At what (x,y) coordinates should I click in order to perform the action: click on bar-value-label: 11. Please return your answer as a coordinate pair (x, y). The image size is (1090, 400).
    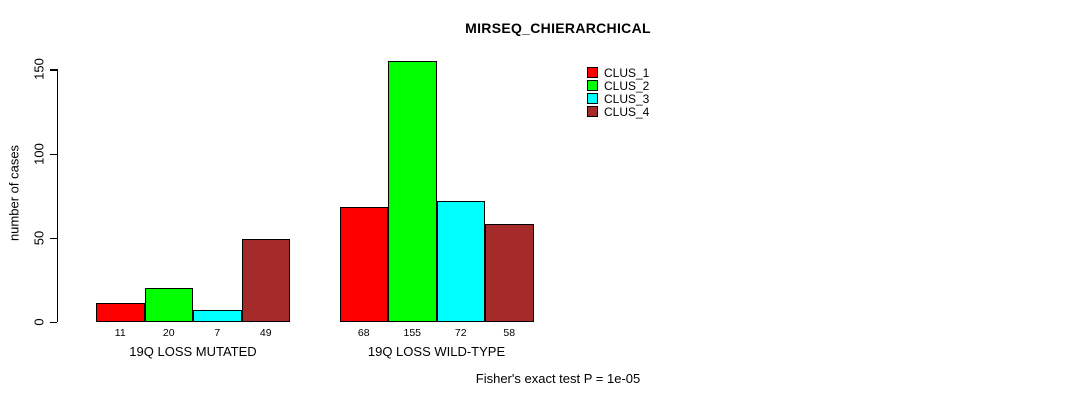
    Looking at the image, I should click on (120, 333).